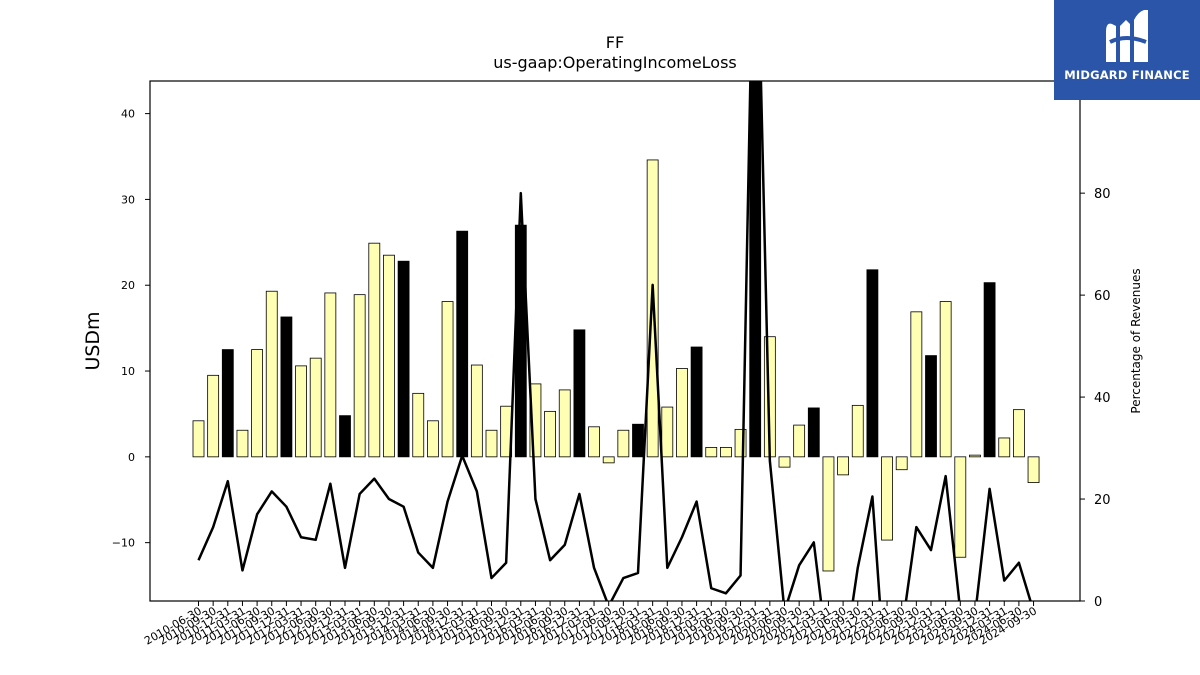 The width and height of the screenshot is (1200, 675). What do you see at coordinates (1098, 602) in the screenshot?
I see `y2-tick-label: 0` at bounding box center [1098, 602].